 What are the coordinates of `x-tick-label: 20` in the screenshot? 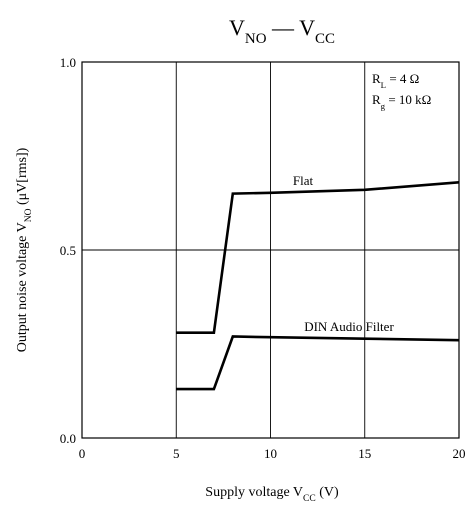 It's located at (459, 453).